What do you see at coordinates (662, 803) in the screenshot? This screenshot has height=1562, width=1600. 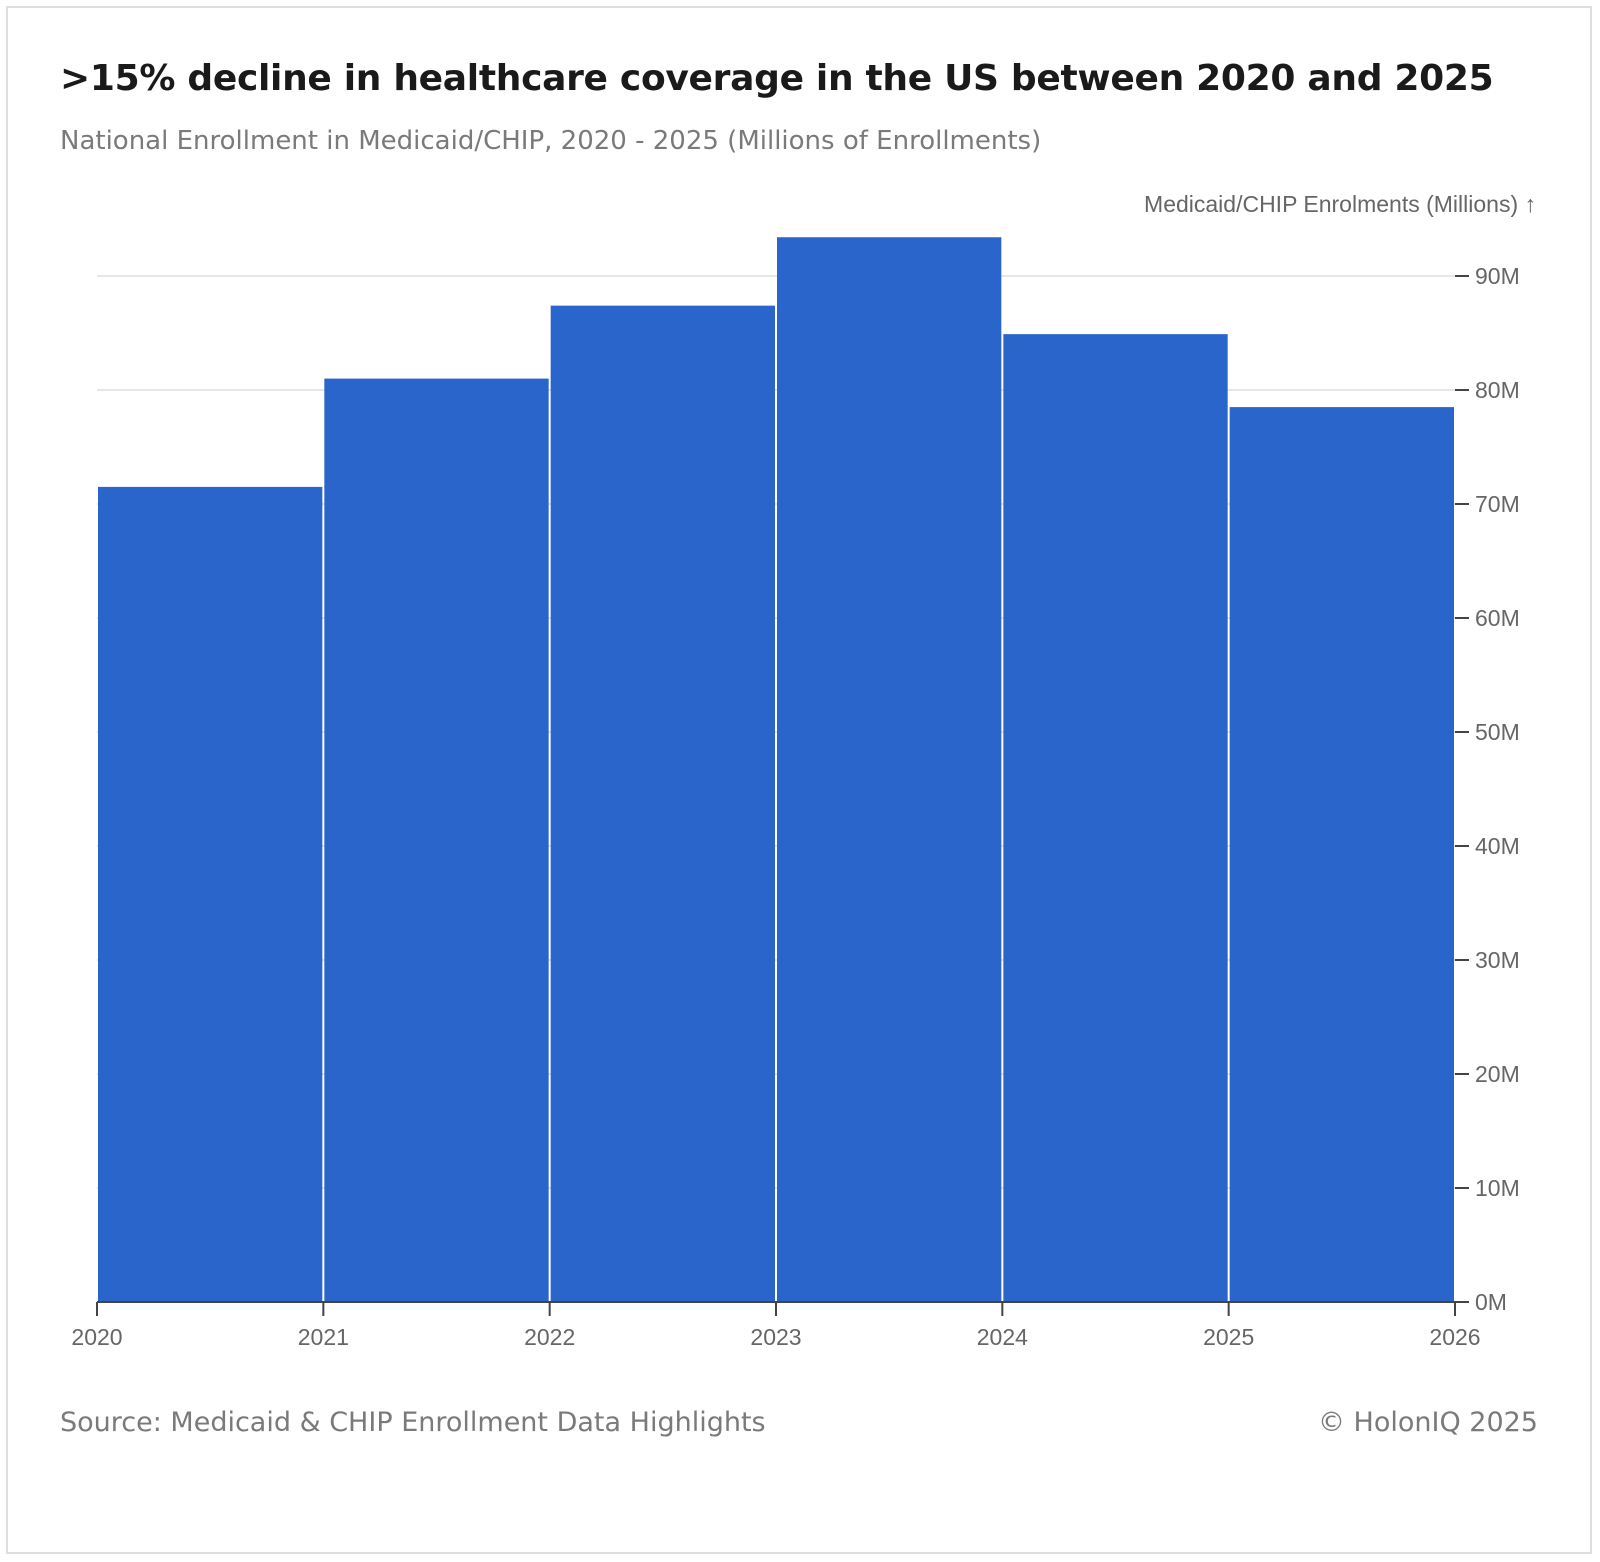 I see `bar-2022` at bounding box center [662, 803].